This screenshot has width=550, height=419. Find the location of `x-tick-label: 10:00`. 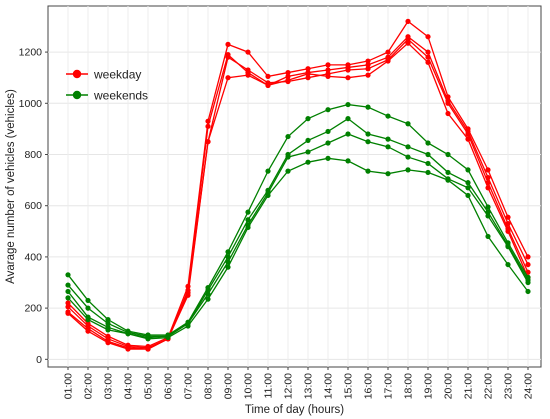

x-tick-label: 10:00 is located at coordinates (249, 386).